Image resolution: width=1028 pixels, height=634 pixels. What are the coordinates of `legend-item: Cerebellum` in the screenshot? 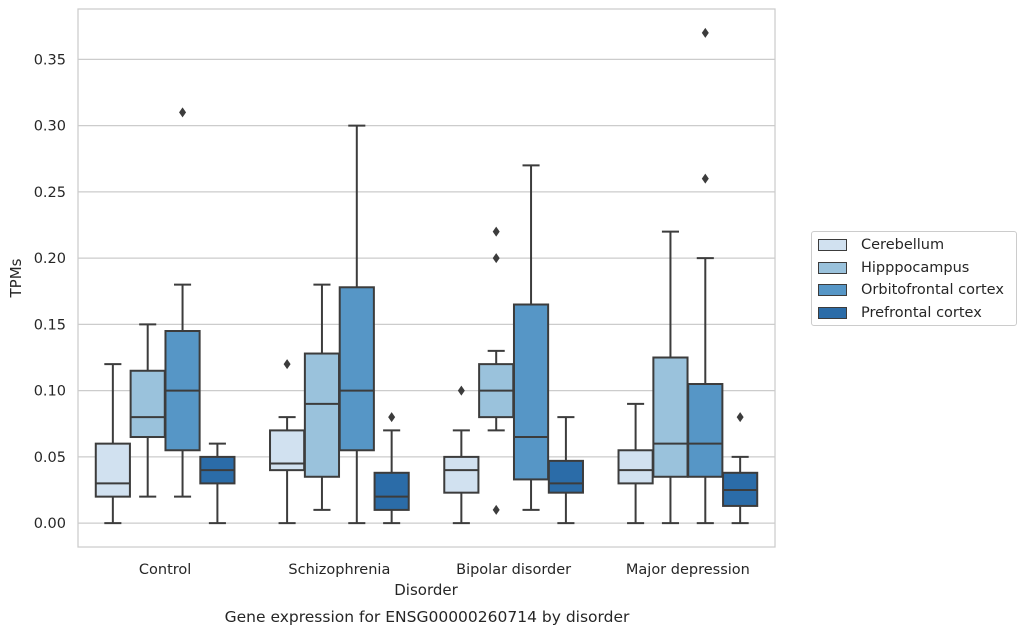 It's located at (881, 245).